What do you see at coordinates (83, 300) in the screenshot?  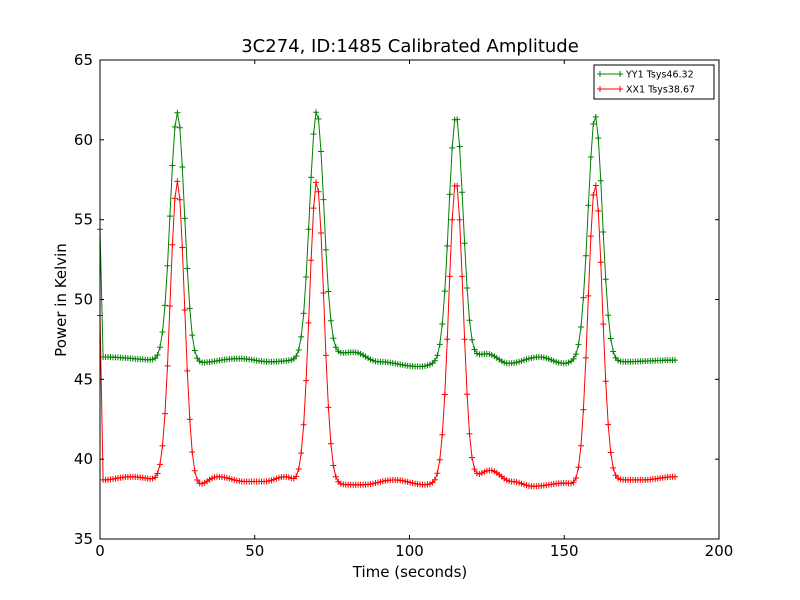 I see `y-tick-label: 50` at bounding box center [83, 300].